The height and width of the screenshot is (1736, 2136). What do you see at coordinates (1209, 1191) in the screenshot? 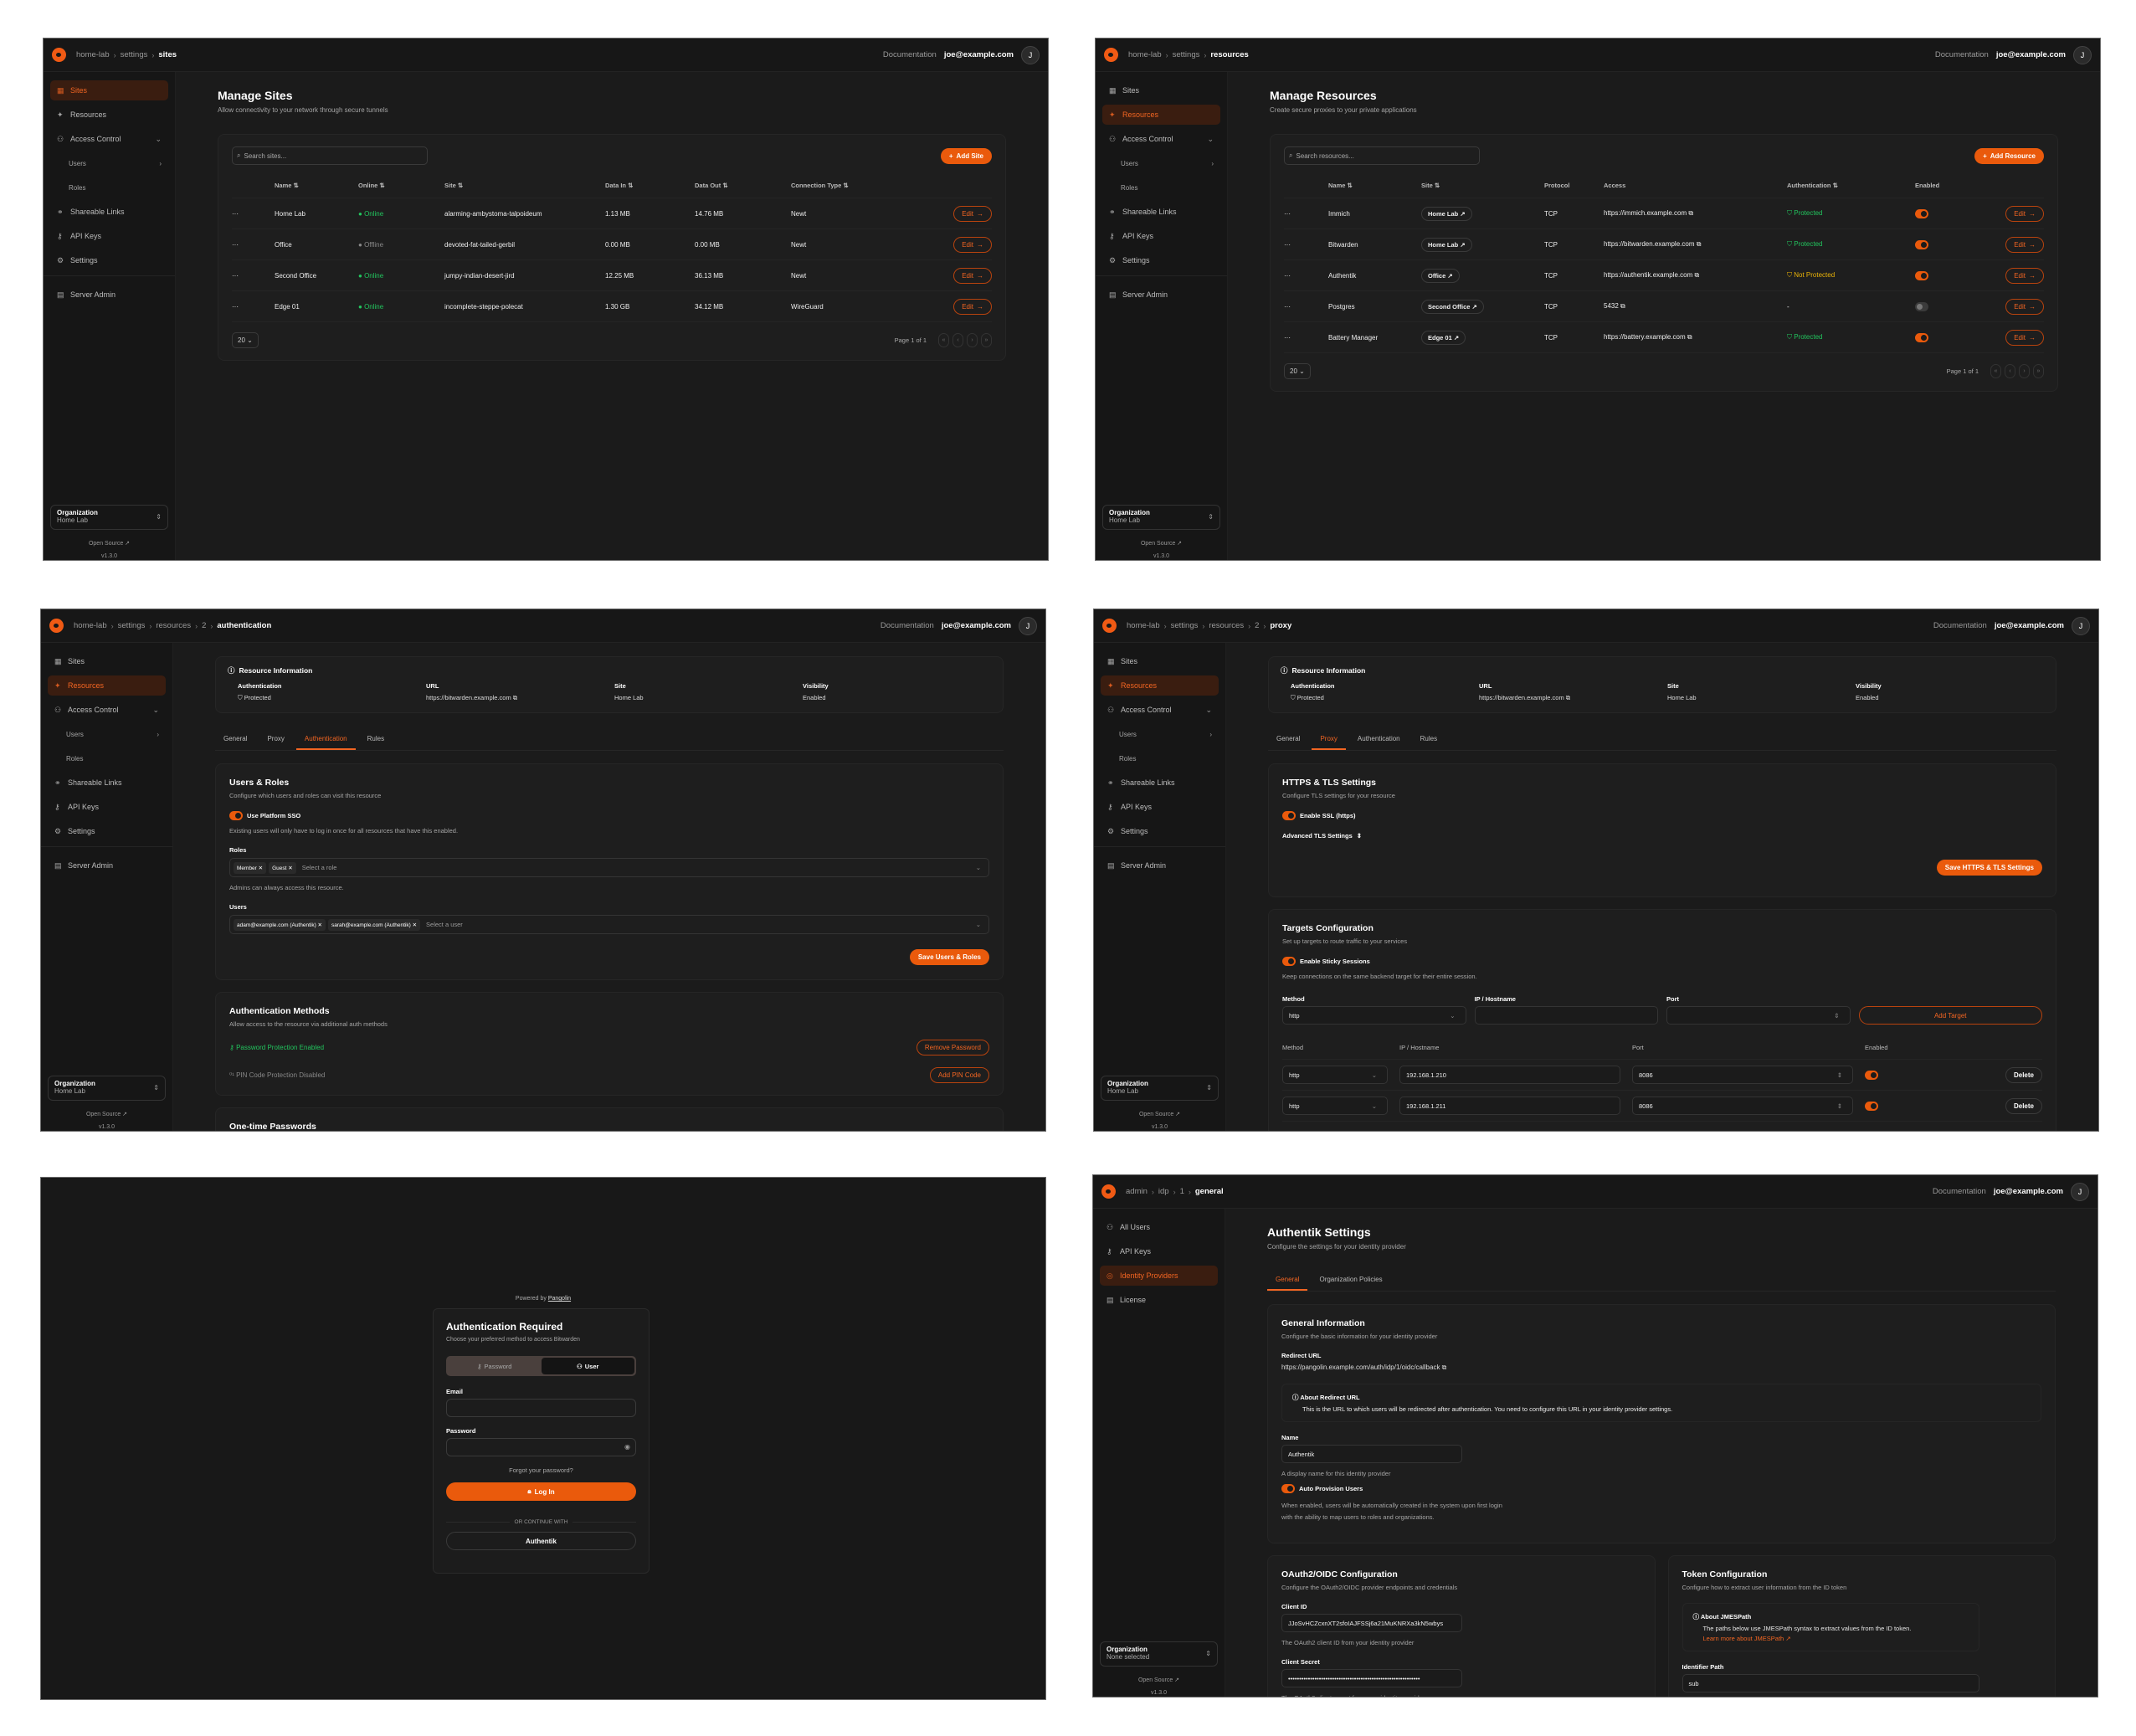
I see `breadcrumb-item: general` at bounding box center [1209, 1191].